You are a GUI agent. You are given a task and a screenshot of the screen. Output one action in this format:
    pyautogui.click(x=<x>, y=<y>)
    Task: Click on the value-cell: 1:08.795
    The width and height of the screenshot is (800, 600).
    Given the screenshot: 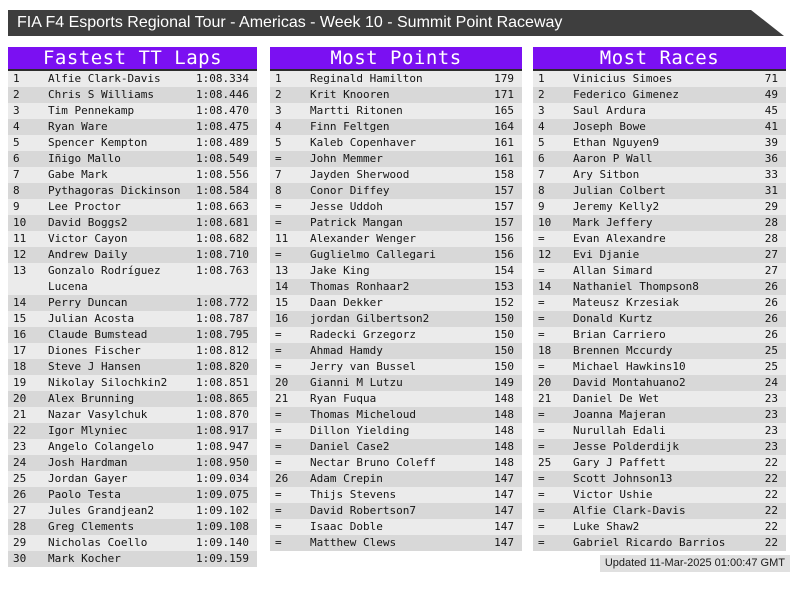 What is the action you would take?
    pyautogui.click(x=222, y=334)
    